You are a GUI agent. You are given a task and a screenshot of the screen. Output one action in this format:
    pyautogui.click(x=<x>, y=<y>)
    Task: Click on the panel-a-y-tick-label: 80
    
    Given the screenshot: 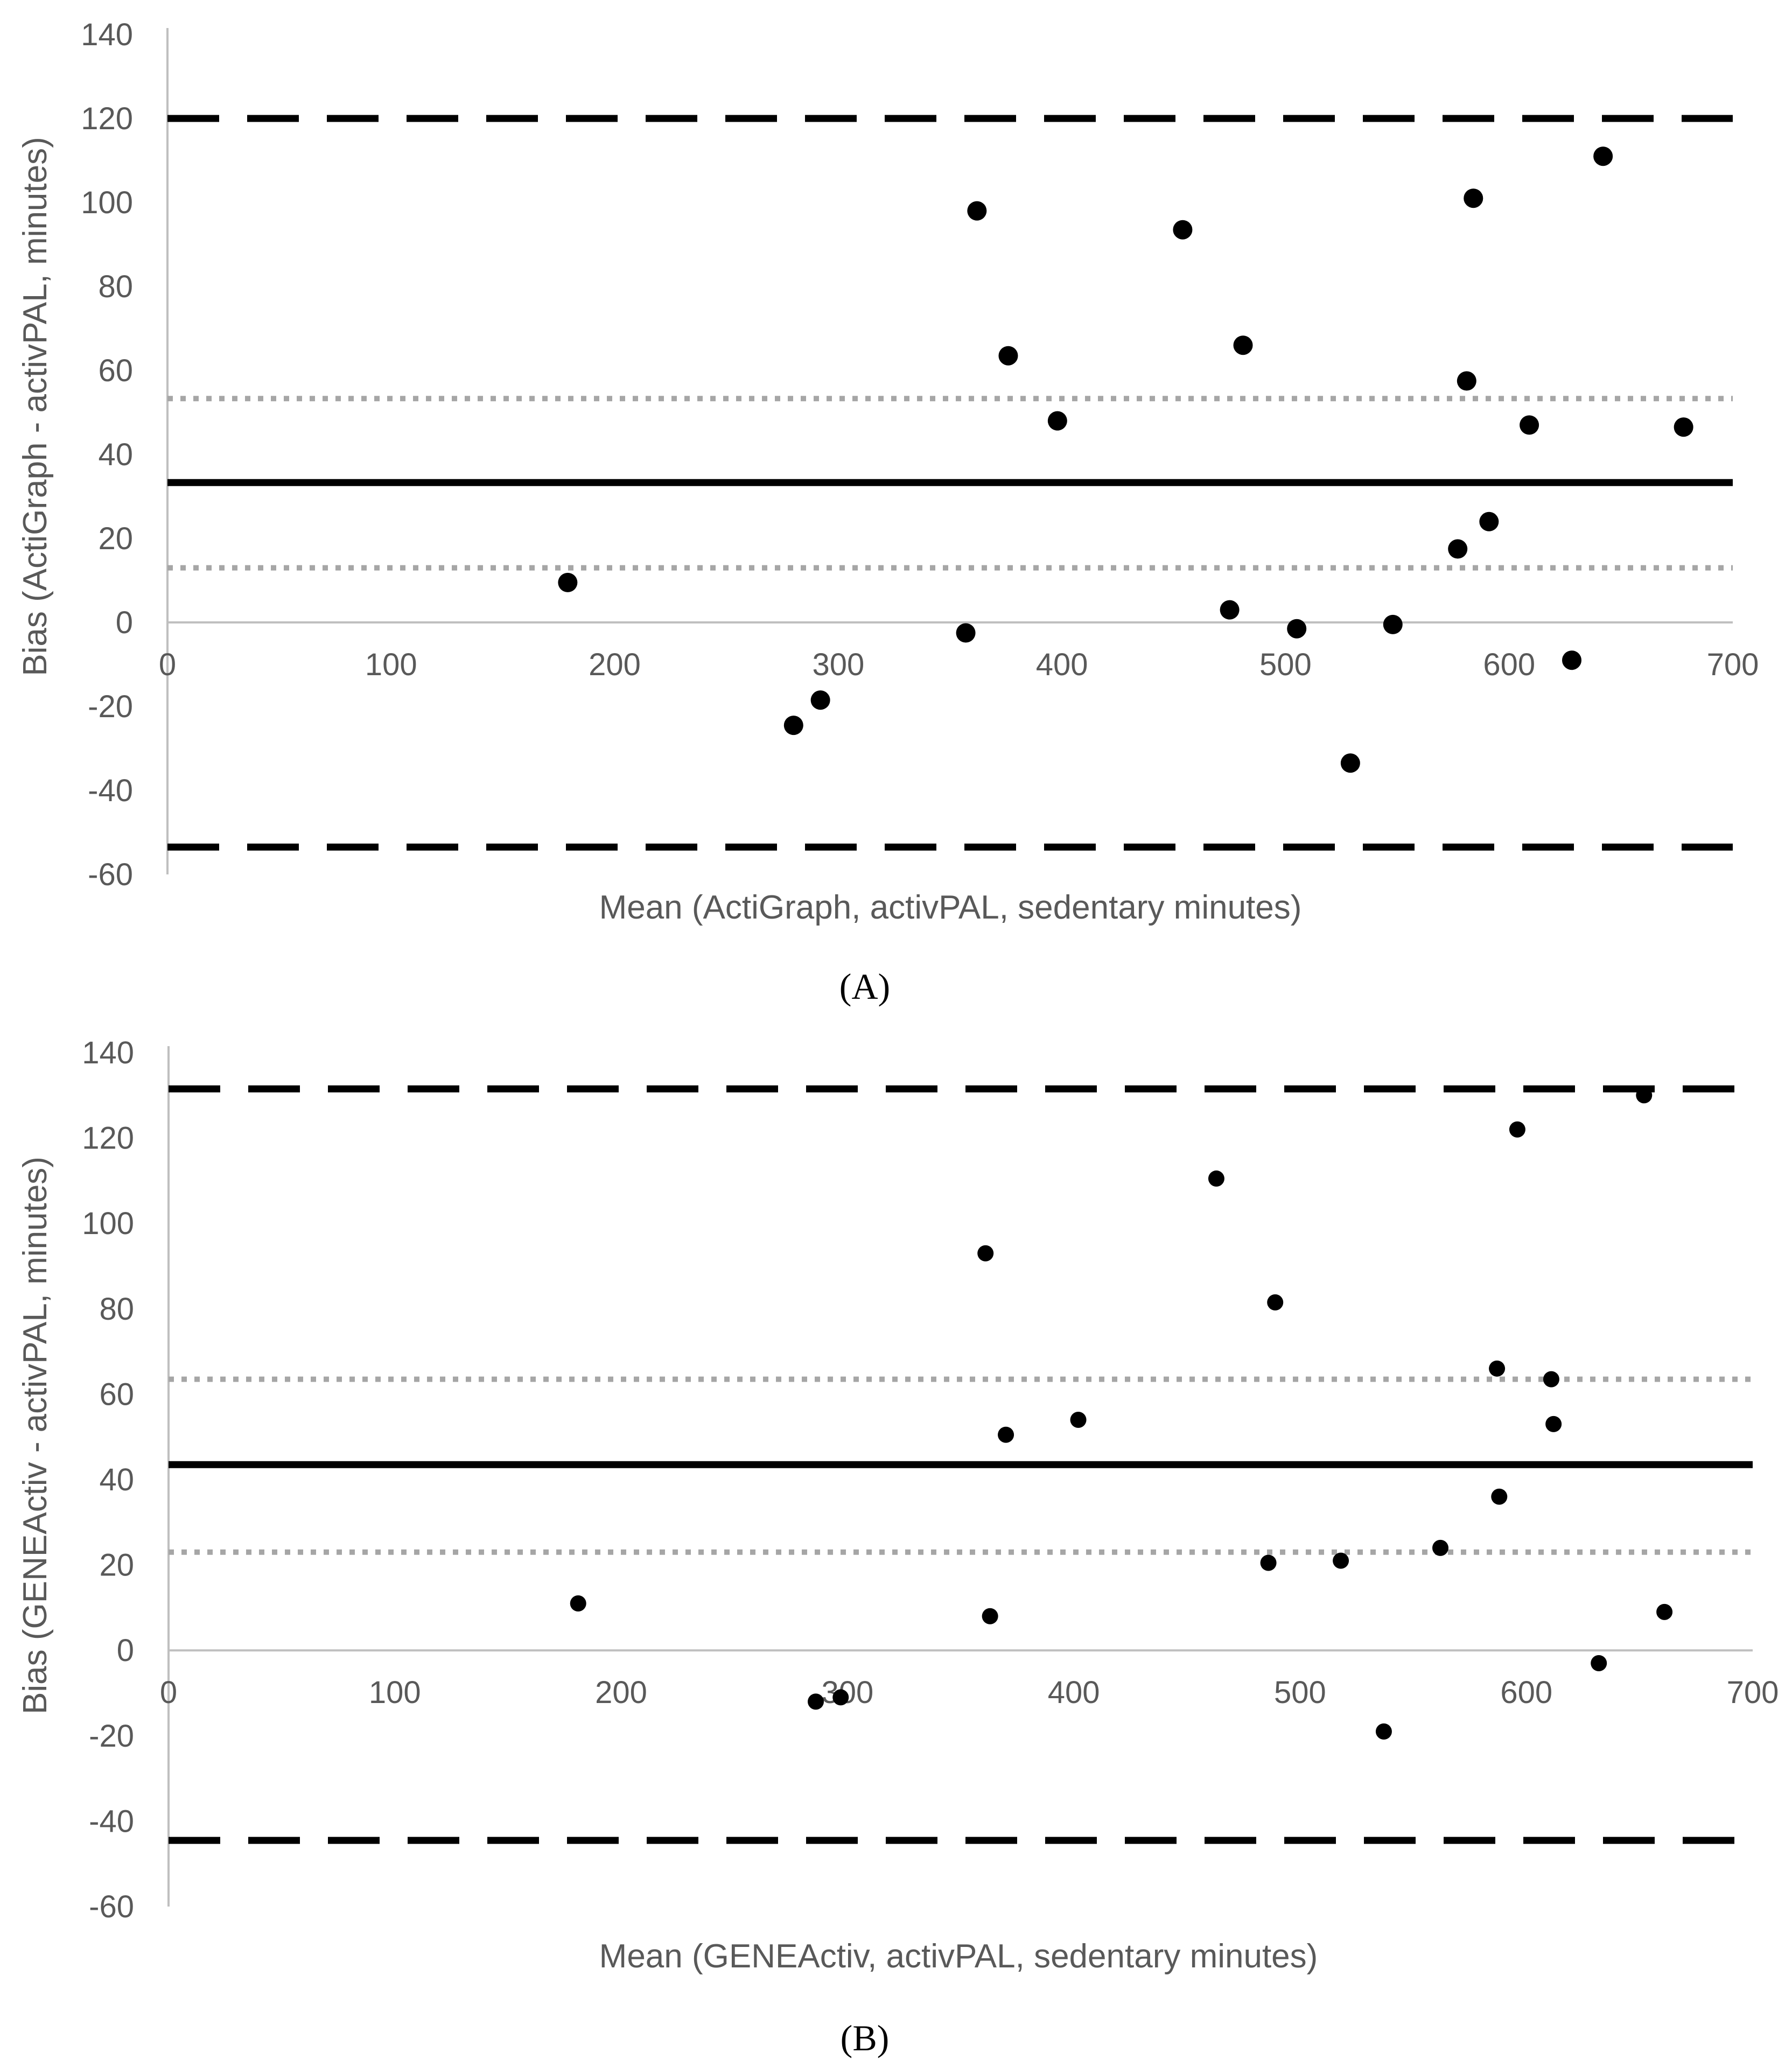 What is the action you would take?
    pyautogui.click(x=115, y=286)
    